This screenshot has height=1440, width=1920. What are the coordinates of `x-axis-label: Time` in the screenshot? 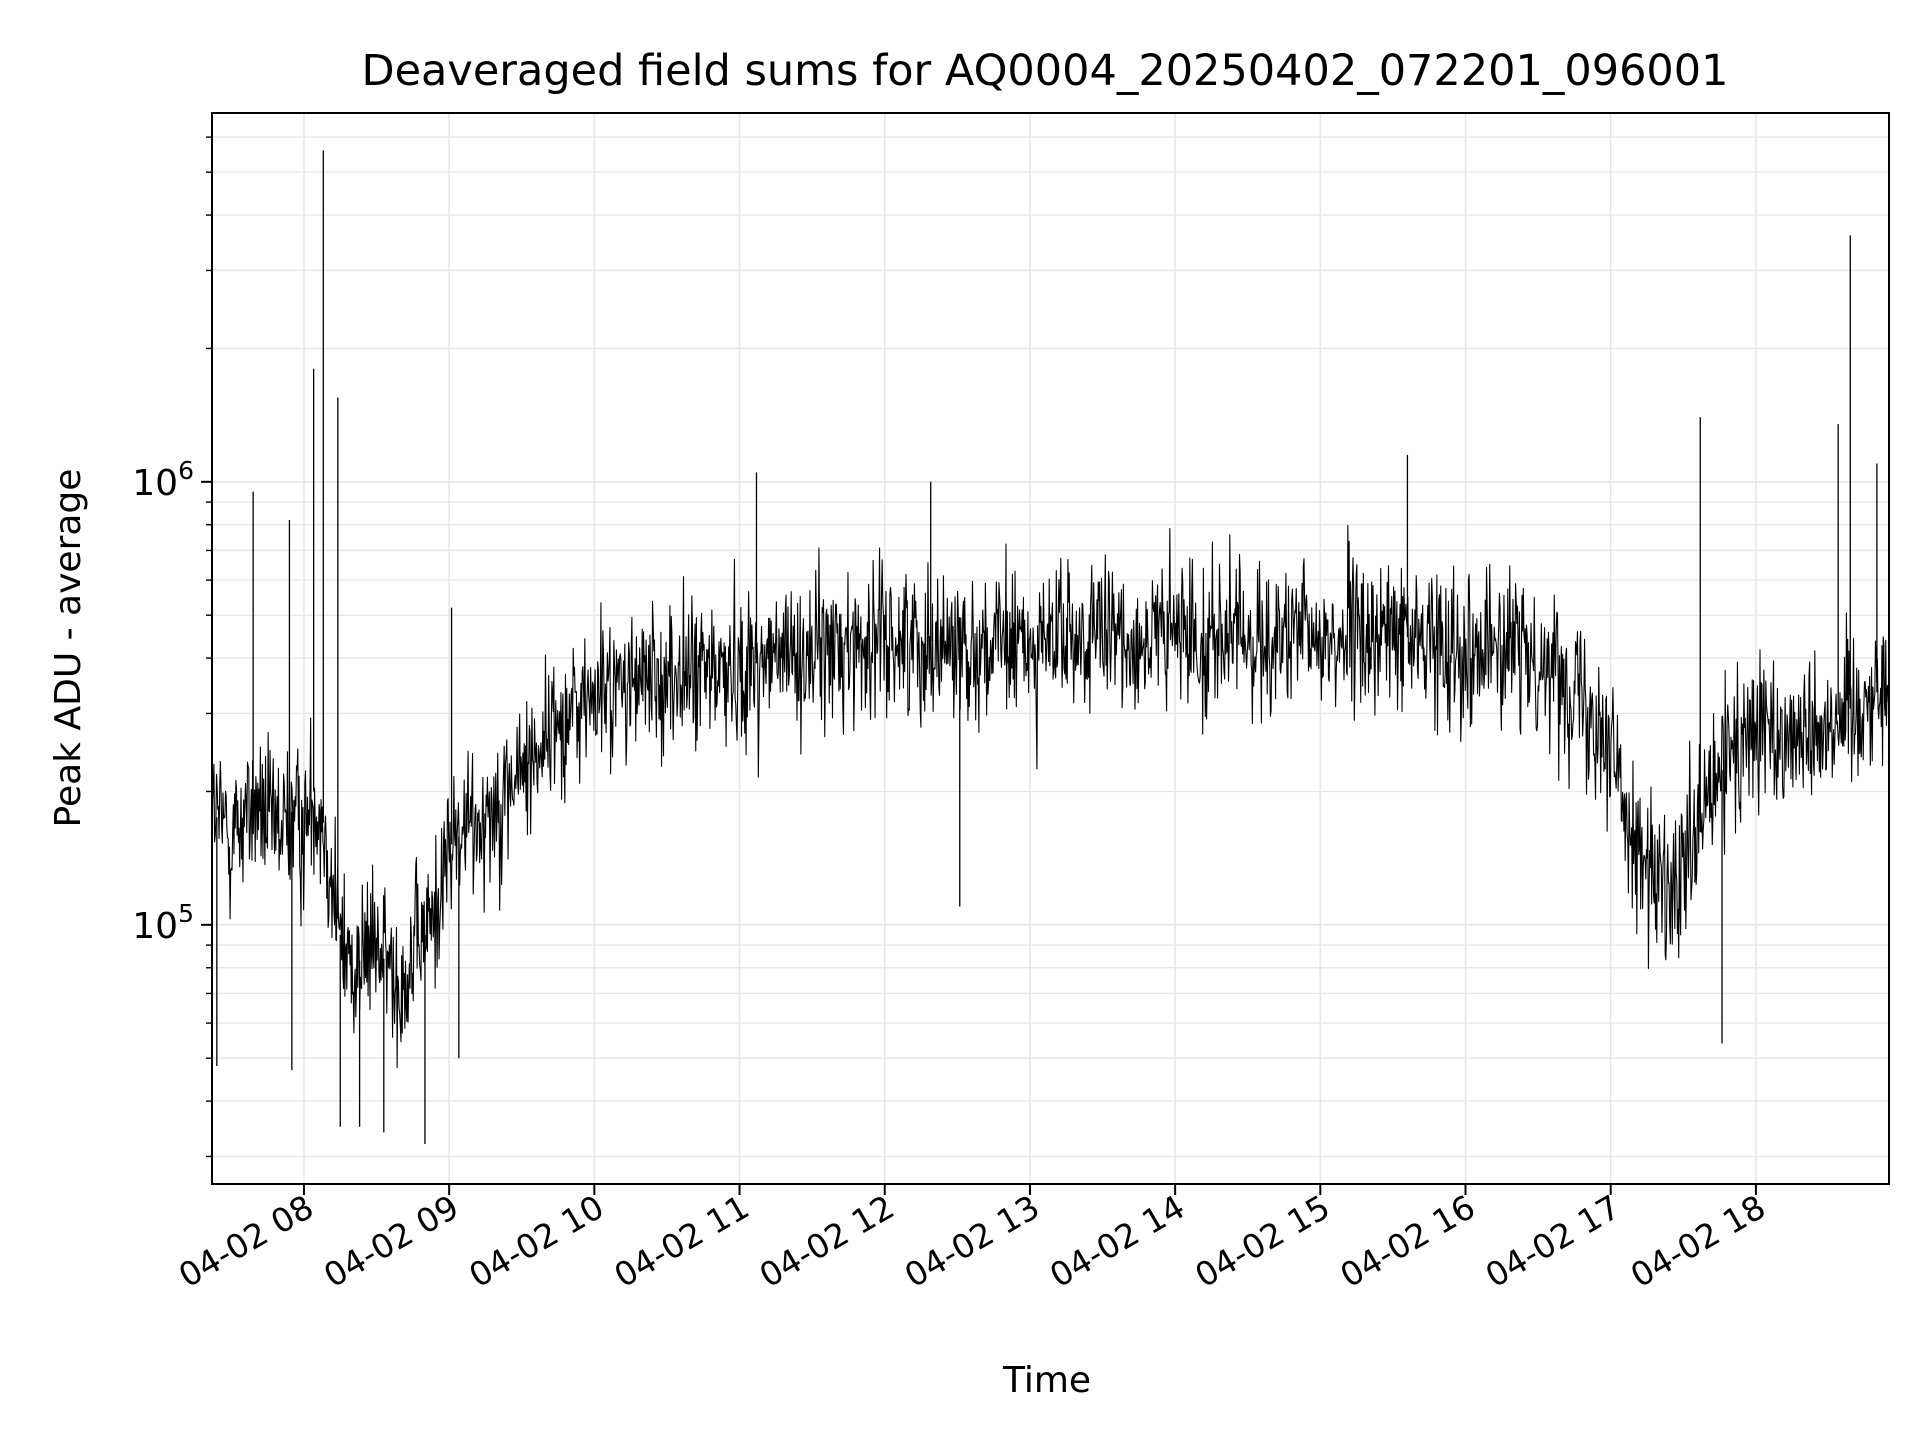 It's located at (1046, 1380).